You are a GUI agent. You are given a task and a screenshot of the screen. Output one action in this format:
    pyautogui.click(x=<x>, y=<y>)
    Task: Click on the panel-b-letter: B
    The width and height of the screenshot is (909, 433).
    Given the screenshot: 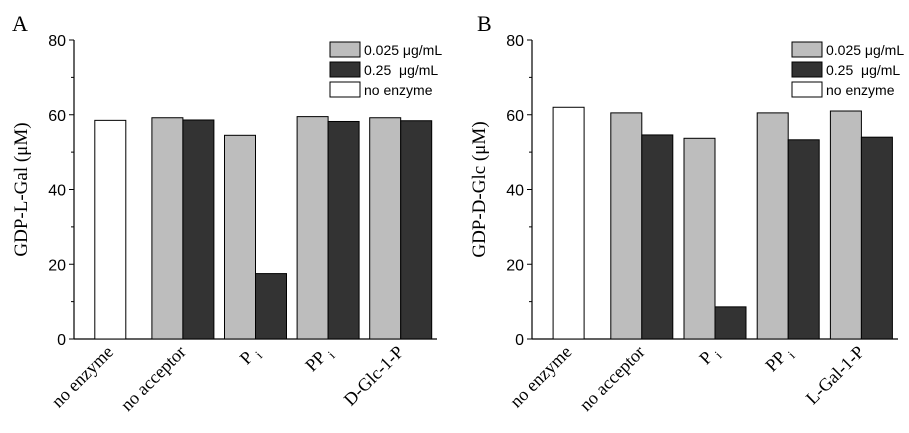 What is the action you would take?
    pyautogui.click(x=484, y=23)
    